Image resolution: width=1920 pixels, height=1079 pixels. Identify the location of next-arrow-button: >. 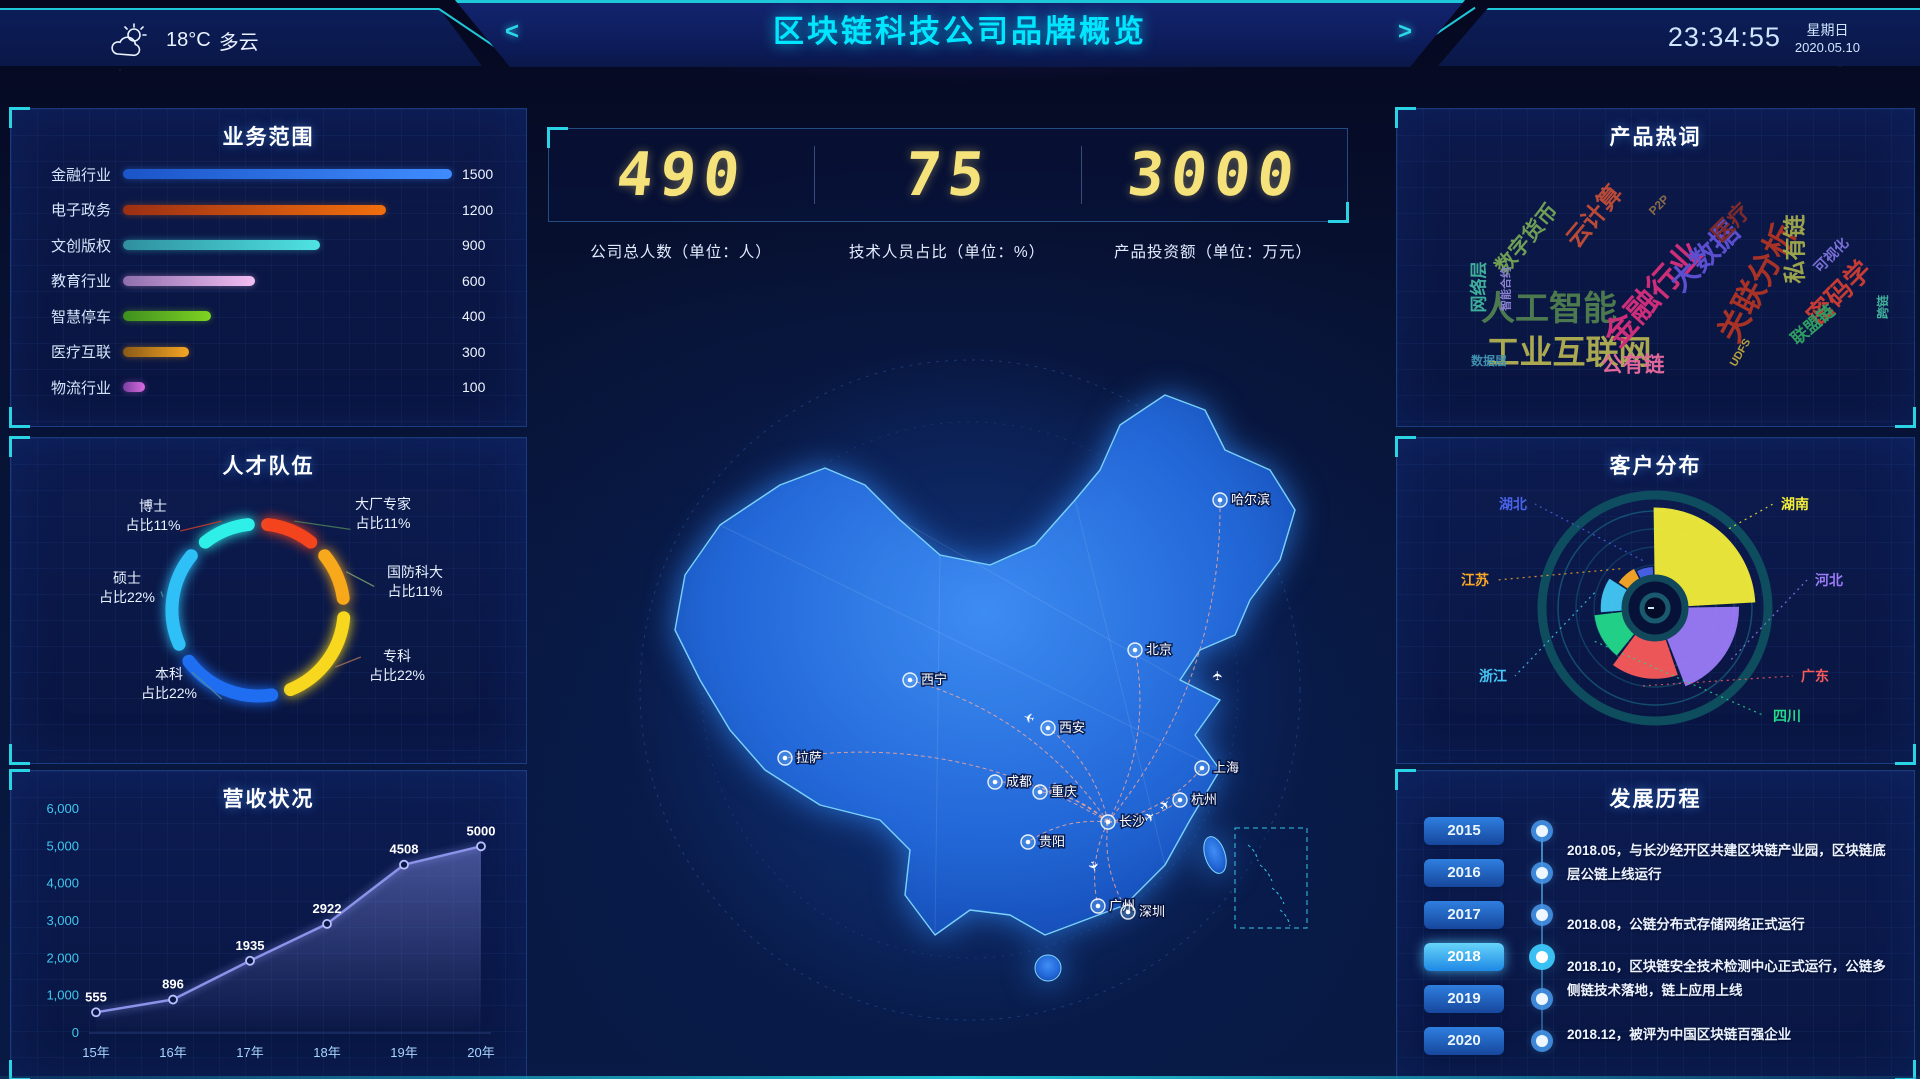
(1405, 31).